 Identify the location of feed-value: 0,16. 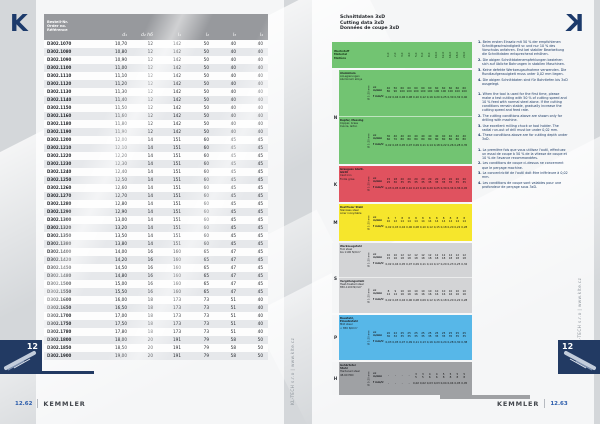
(422, 188).